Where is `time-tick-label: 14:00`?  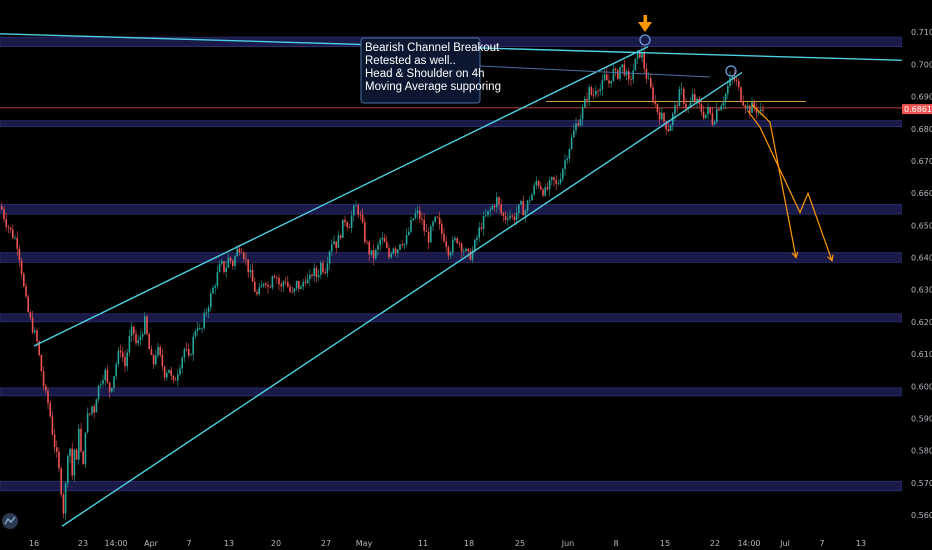 time-tick-label: 14:00 is located at coordinates (115, 543).